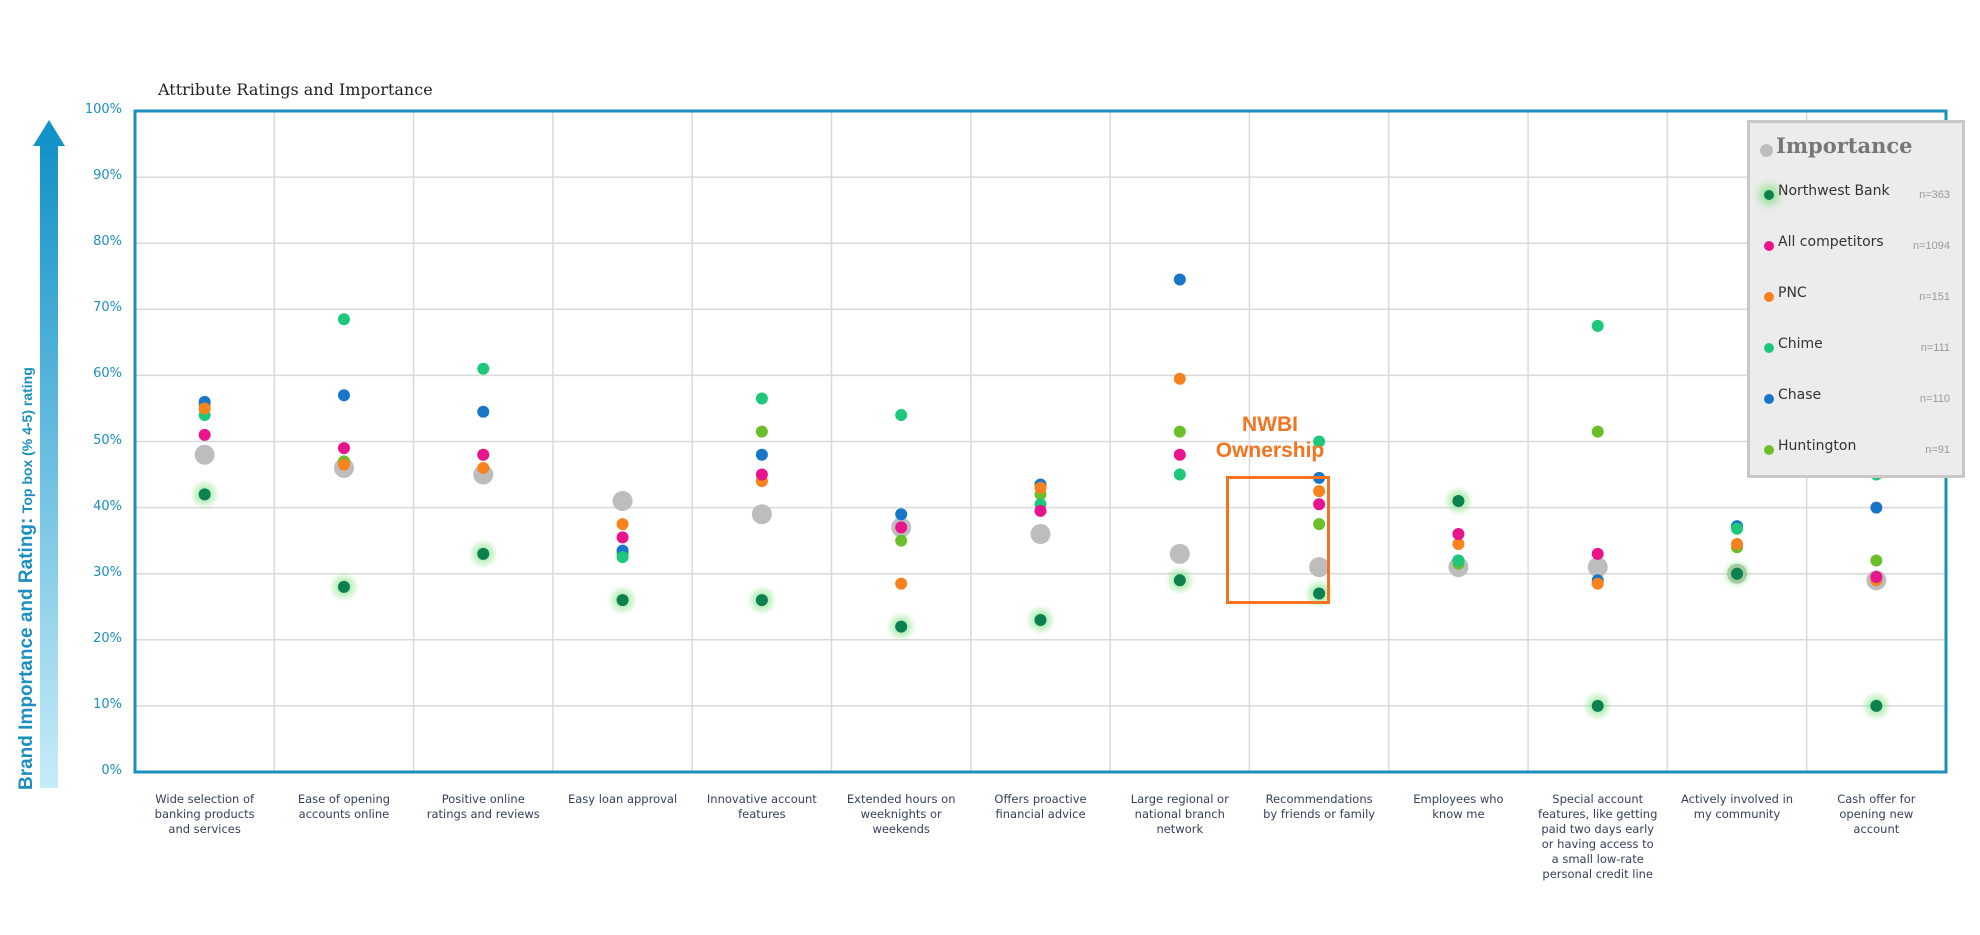 The width and height of the screenshot is (1980, 935). Describe the element at coordinates (107, 704) in the screenshot. I see `y-tick-label: 10%` at that location.